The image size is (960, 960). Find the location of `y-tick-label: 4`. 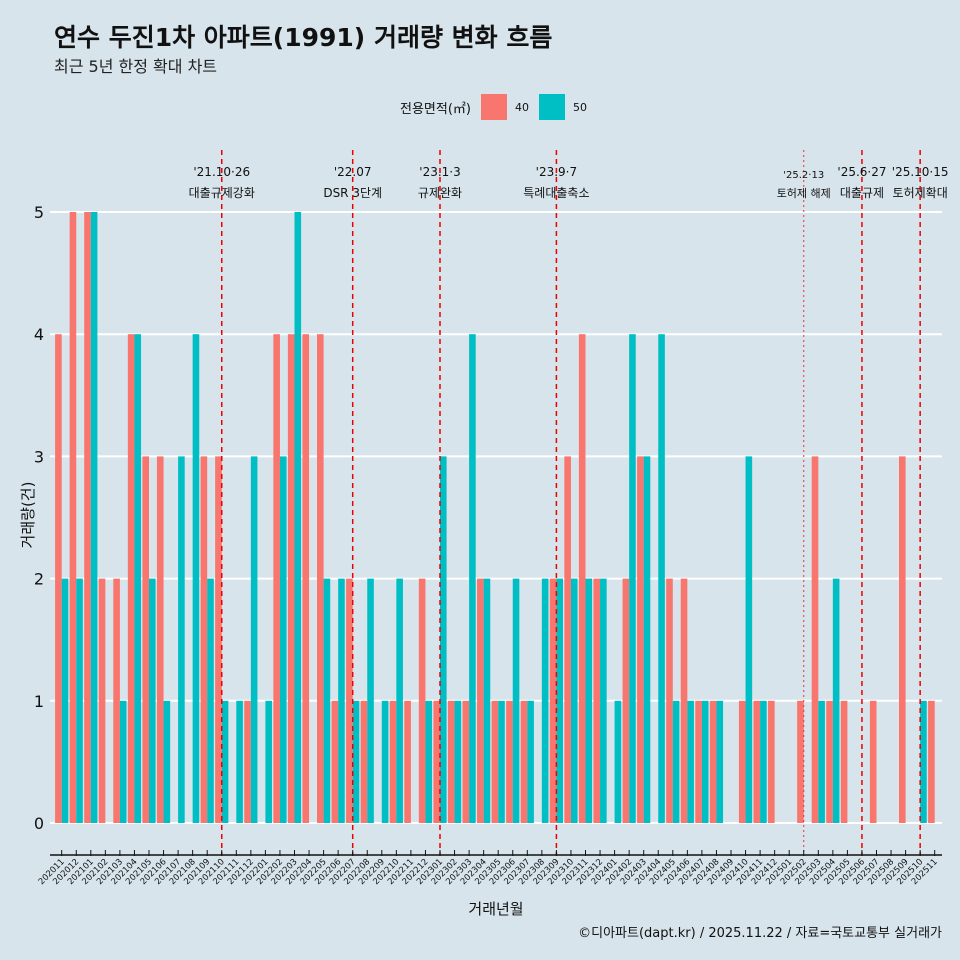

y-tick-label: 4 is located at coordinates (39, 334).